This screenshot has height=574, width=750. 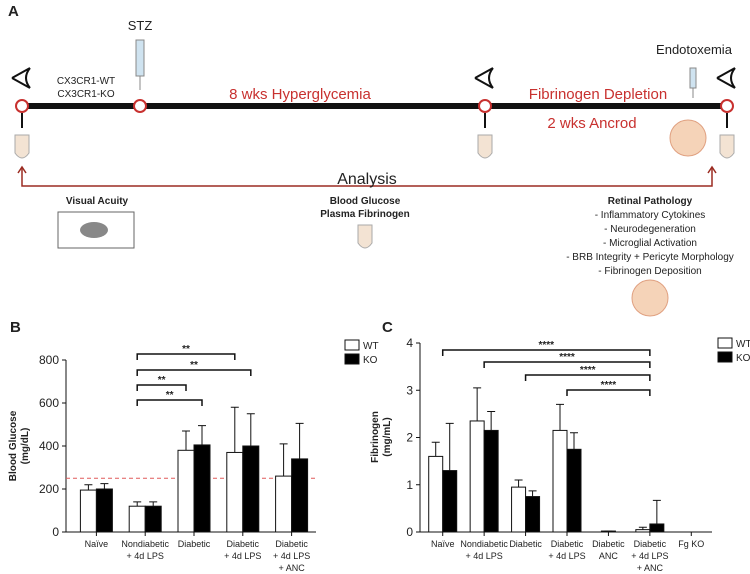 I want to click on panel-label: B, so click(x=15, y=327).